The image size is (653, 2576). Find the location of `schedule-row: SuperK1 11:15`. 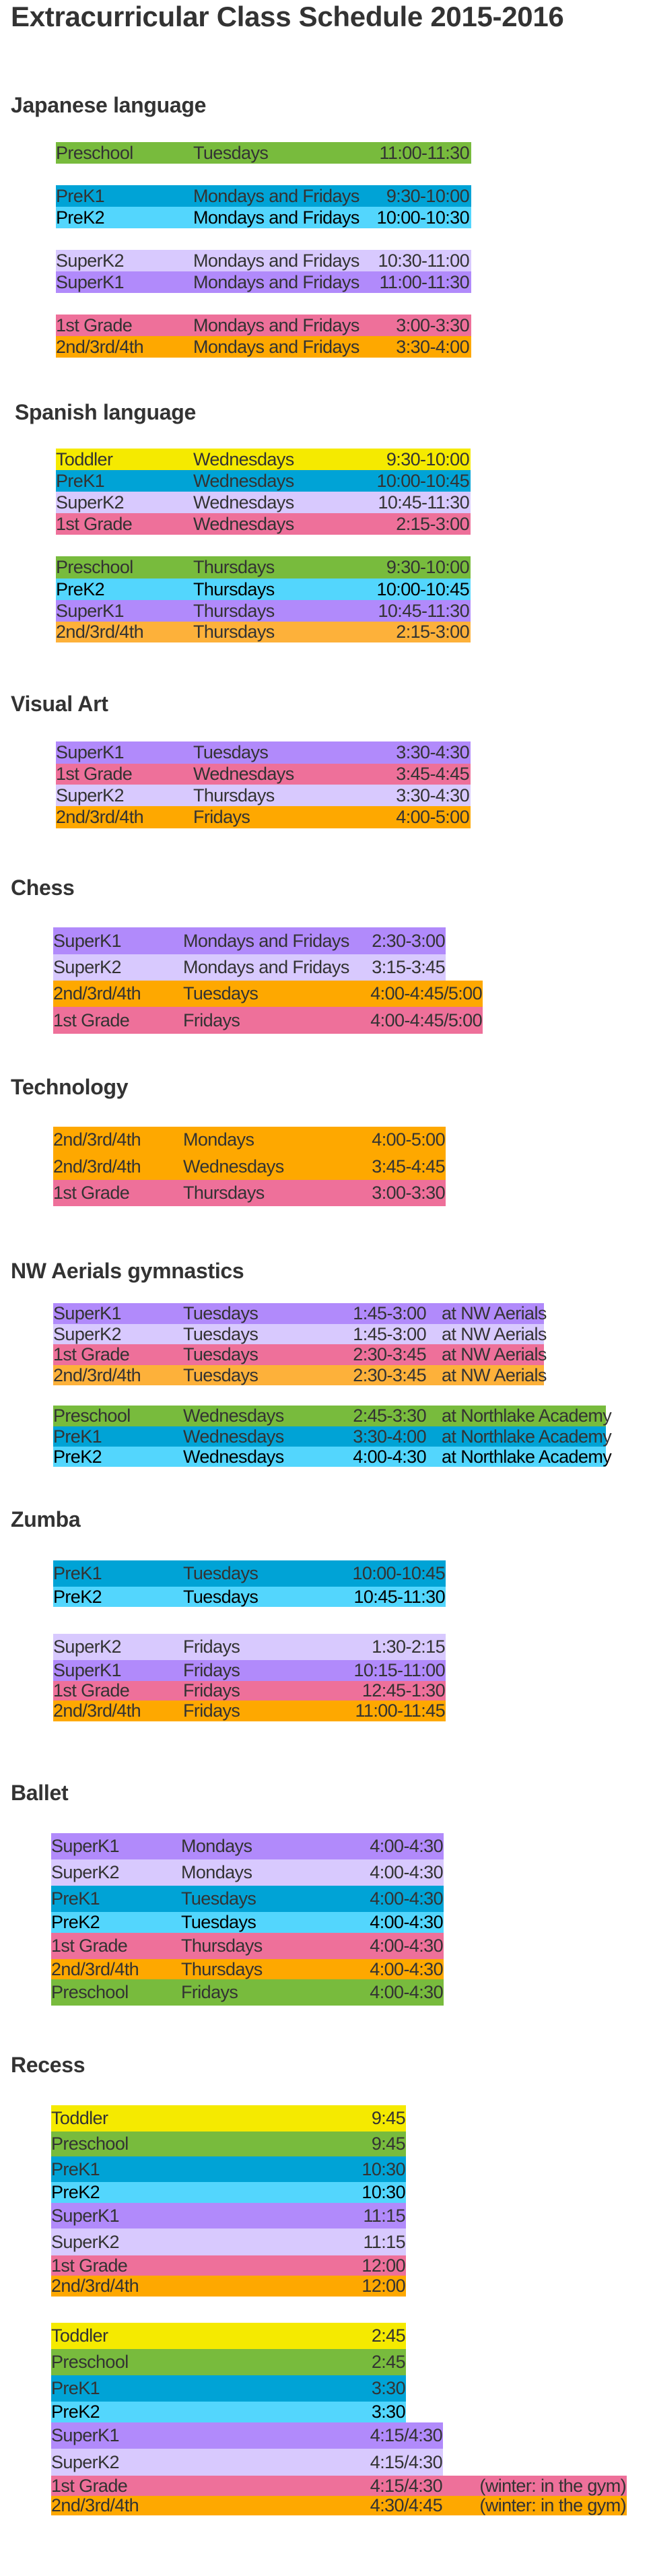

schedule-row: SuperK1 11:15 is located at coordinates (229, 2215).